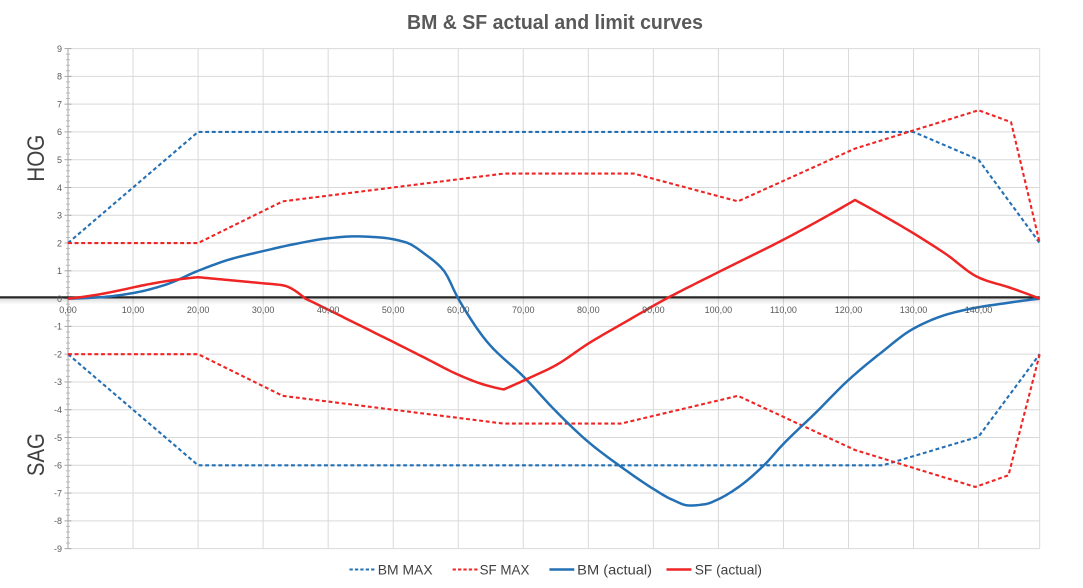 The image size is (1083, 588). Describe the element at coordinates (328, 310) in the screenshot. I see `svg-text: 40,00` at that location.